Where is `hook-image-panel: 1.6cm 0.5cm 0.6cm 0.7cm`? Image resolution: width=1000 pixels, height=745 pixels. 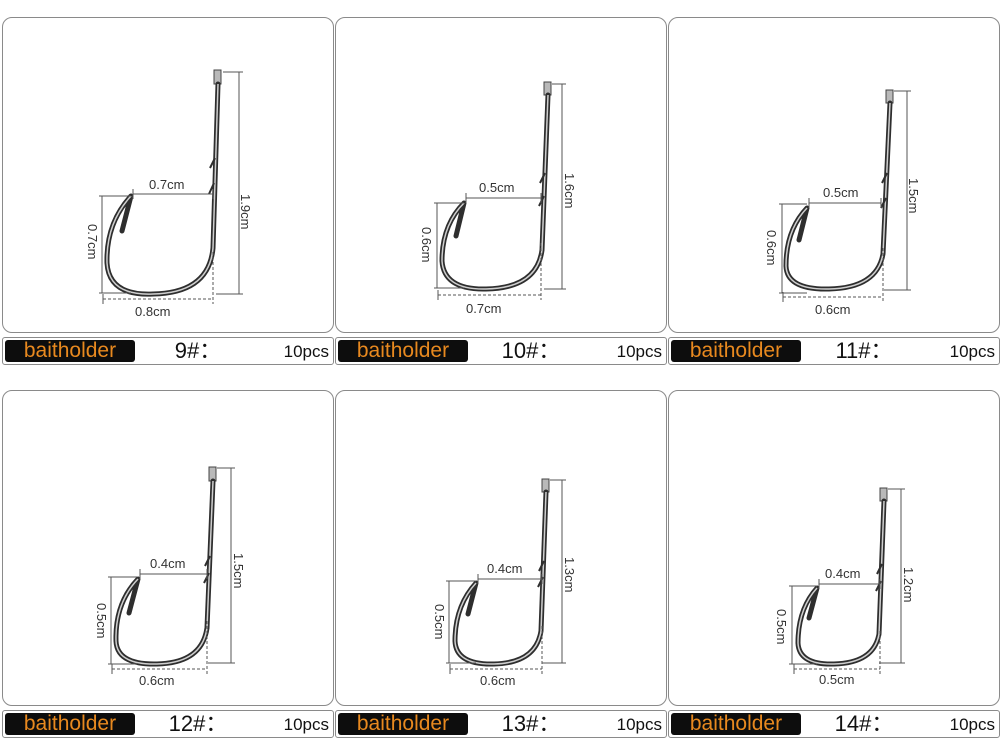
hook-image-panel: 1.6cm 0.5cm 0.6cm 0.7cm is located at coordinates (501, 175).